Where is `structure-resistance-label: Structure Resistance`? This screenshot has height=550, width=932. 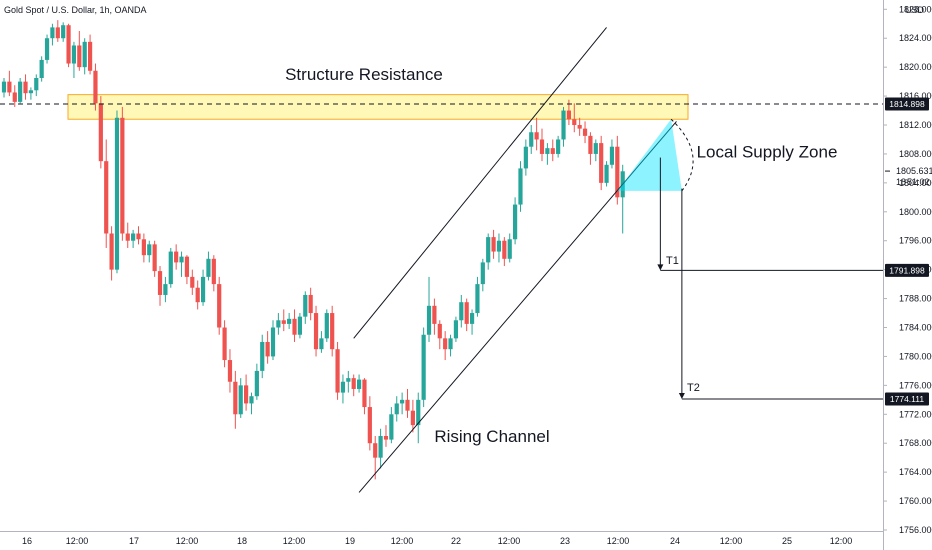
structure-resistance-label: Structure Resistance is located at coordinates (364, 74).